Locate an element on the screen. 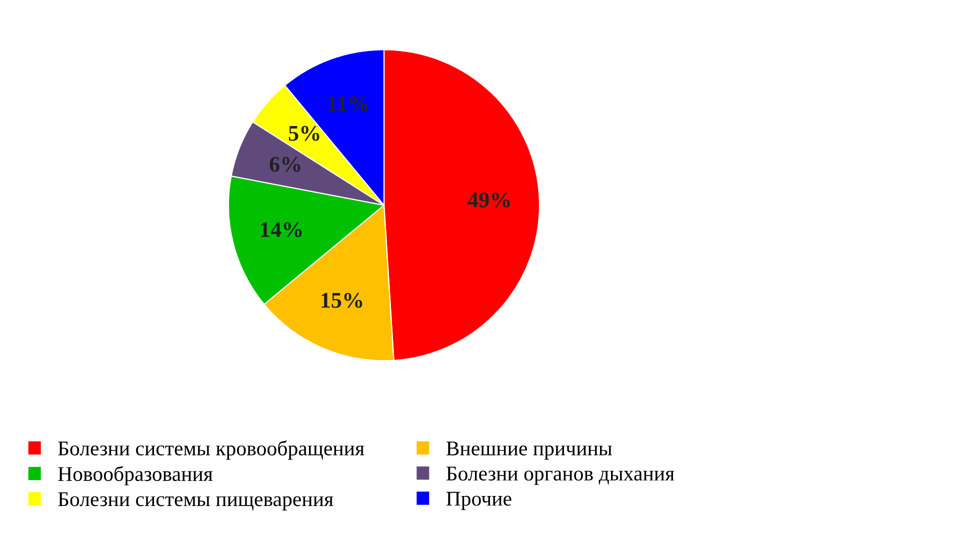  legend-label: Внешние причины is located at coordinates (529, 451).